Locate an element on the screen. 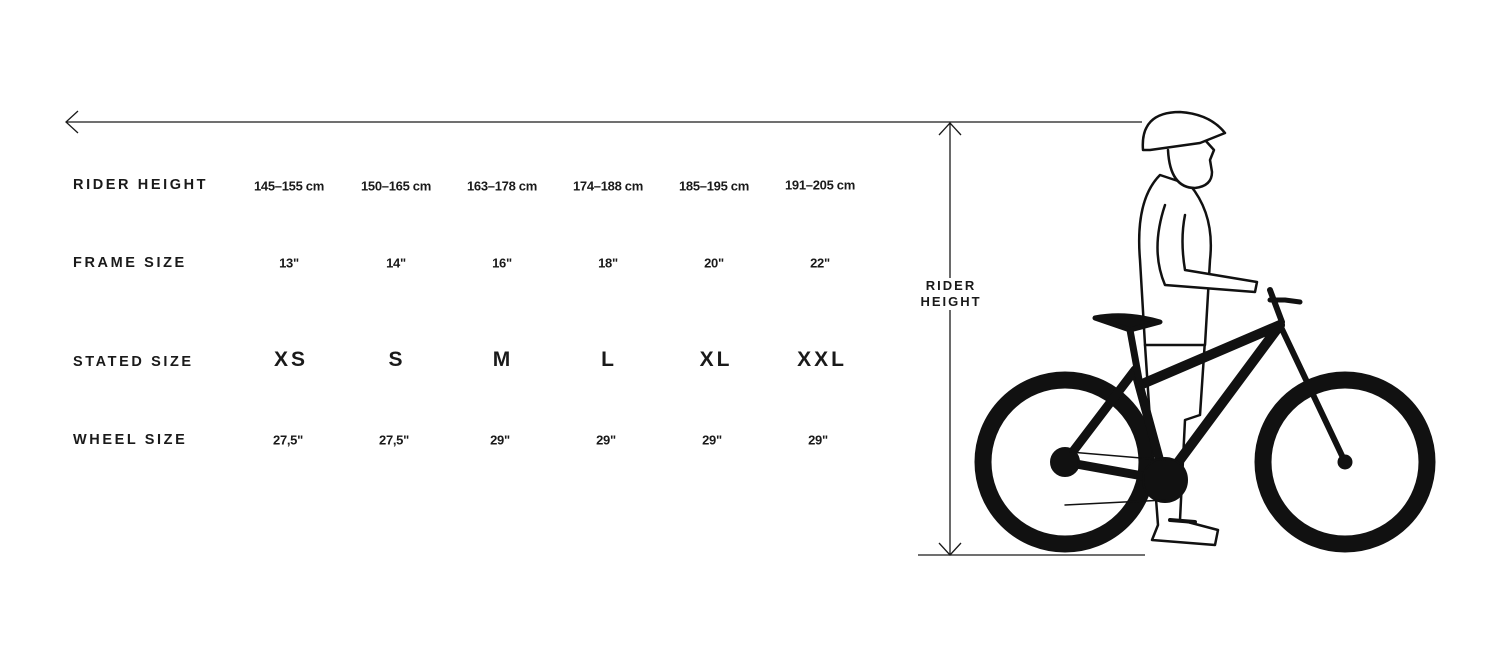  rider-height-l: 174–188 cm is located at coordinates (607, 186).